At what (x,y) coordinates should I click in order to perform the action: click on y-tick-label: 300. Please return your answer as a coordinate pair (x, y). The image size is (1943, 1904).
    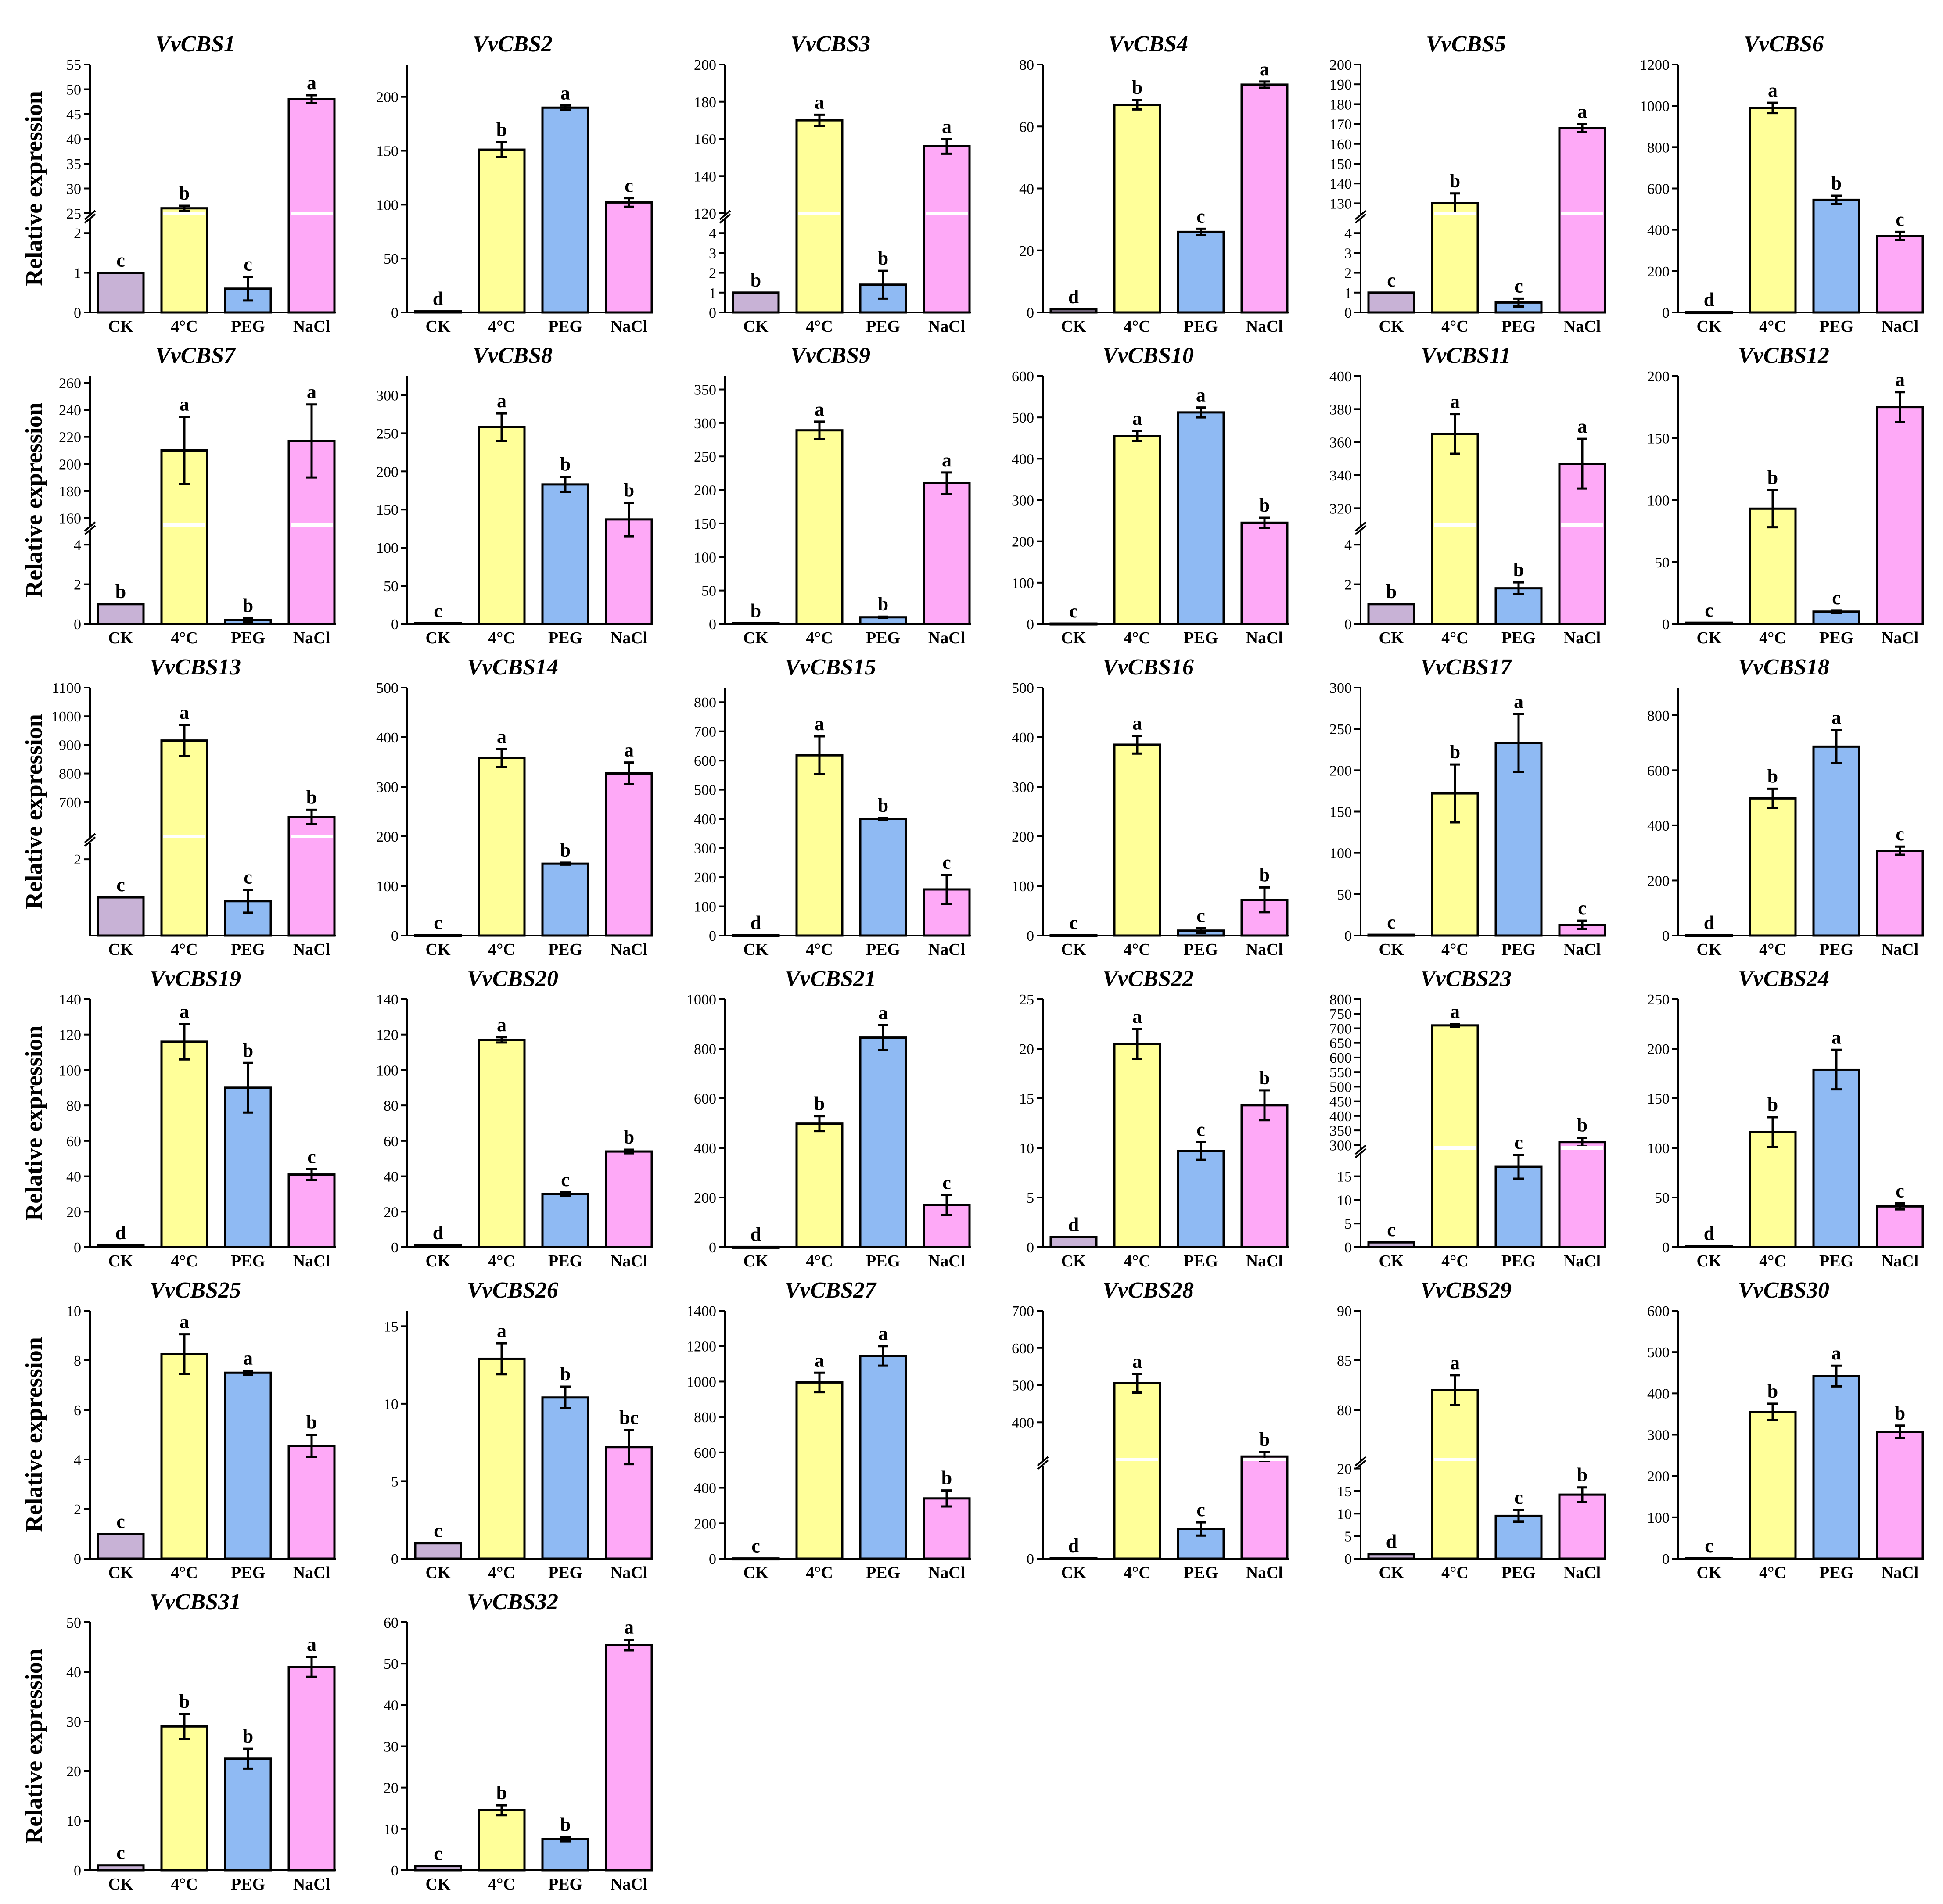
    Looking at the image, I should click on (387, 395).